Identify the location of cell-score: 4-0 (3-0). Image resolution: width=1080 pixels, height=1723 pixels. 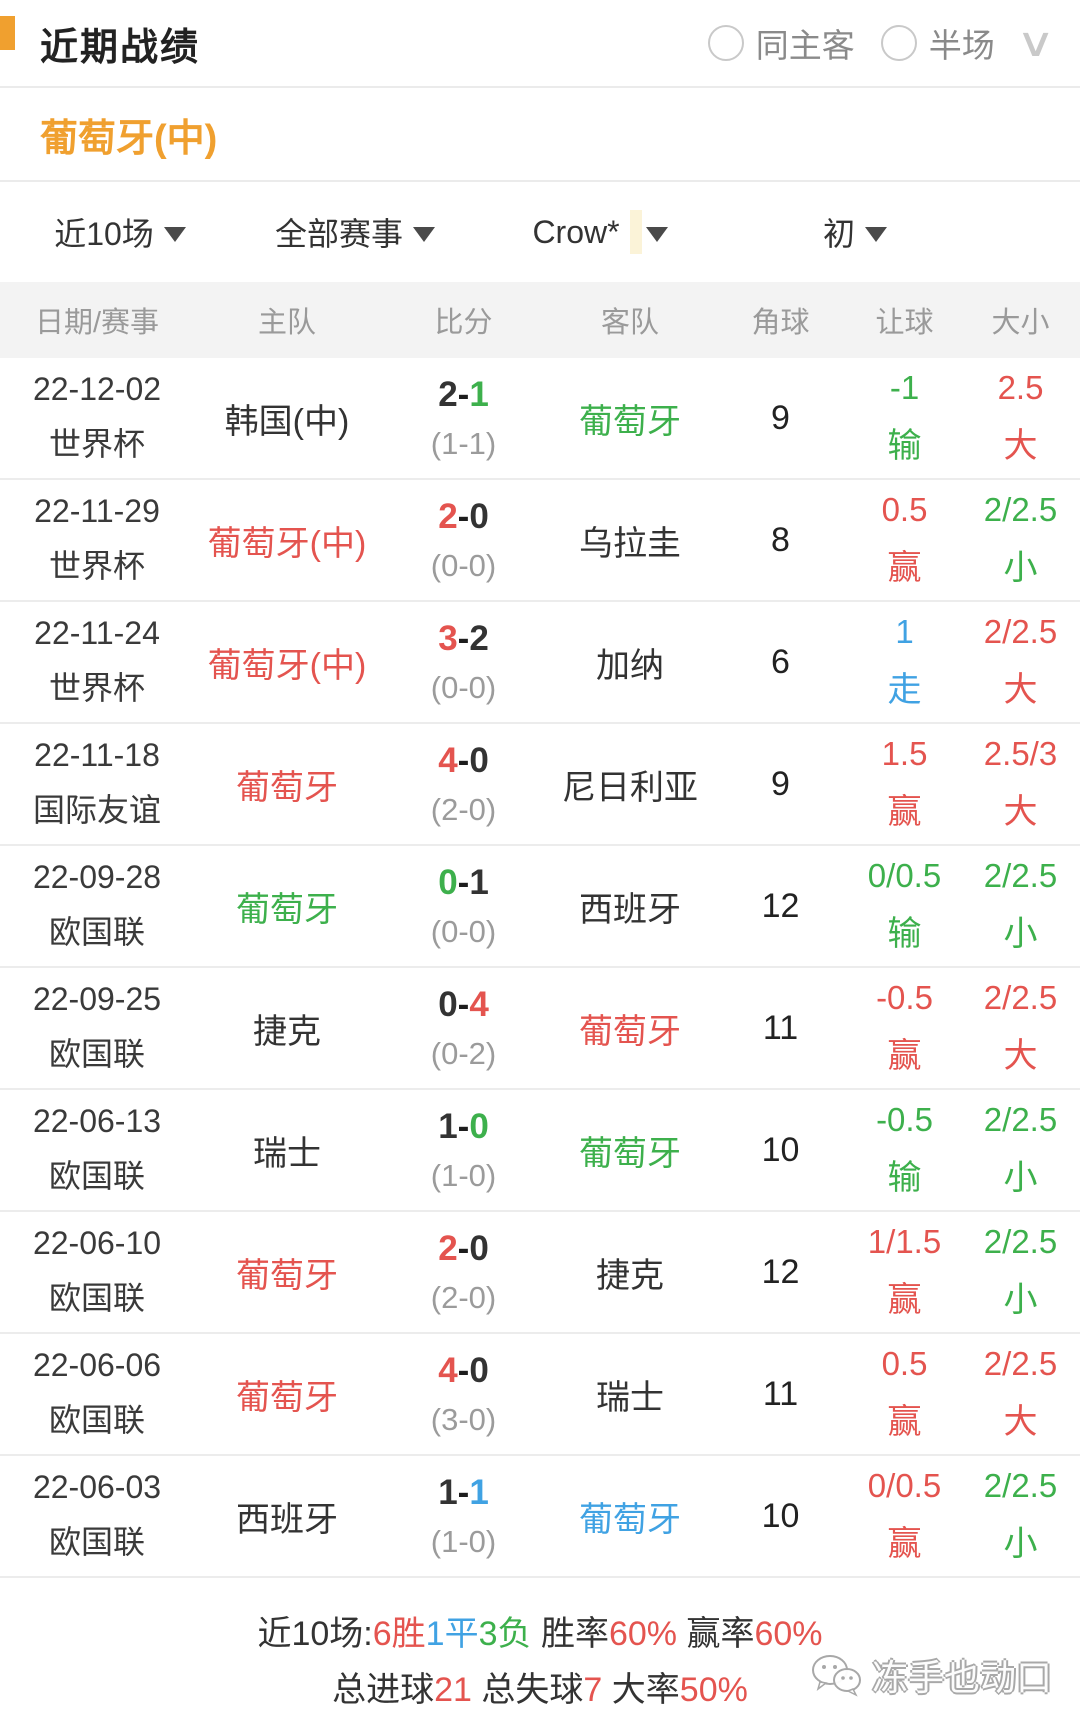
(463, 1394).